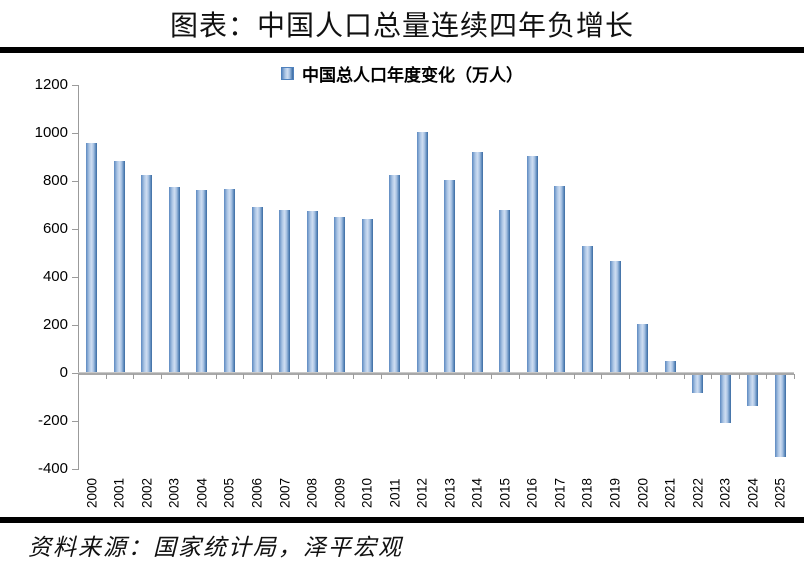  I want to click on bar-2006, so click(257, 289).